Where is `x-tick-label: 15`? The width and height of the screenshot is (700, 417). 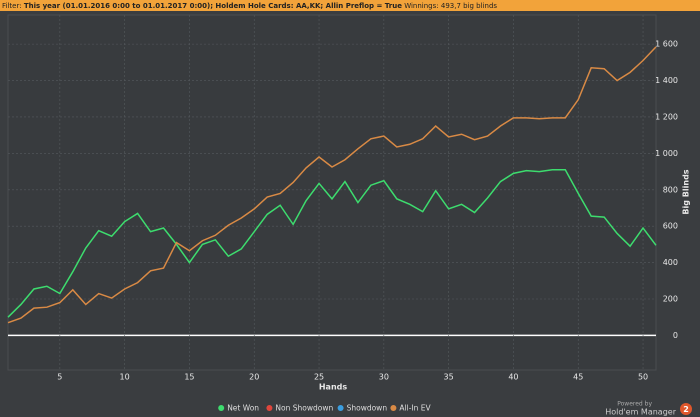
x-tick-label: 15 is located at coordinates (189, 377).